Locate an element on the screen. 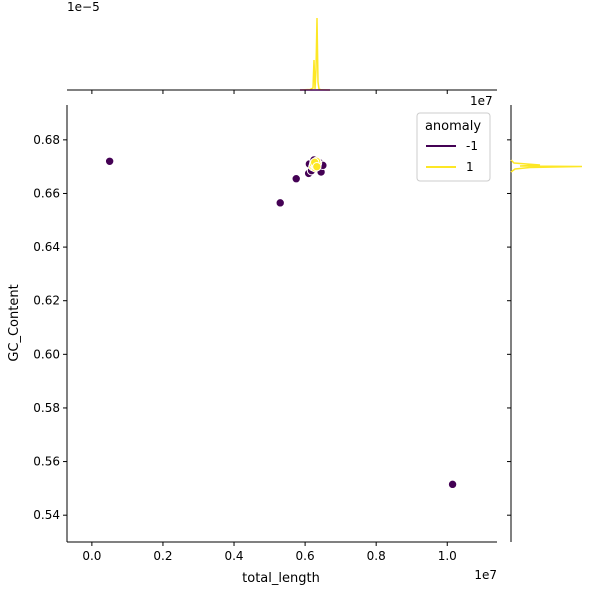  y-tick-label: 0.68 is located at coordinates (46, 140).